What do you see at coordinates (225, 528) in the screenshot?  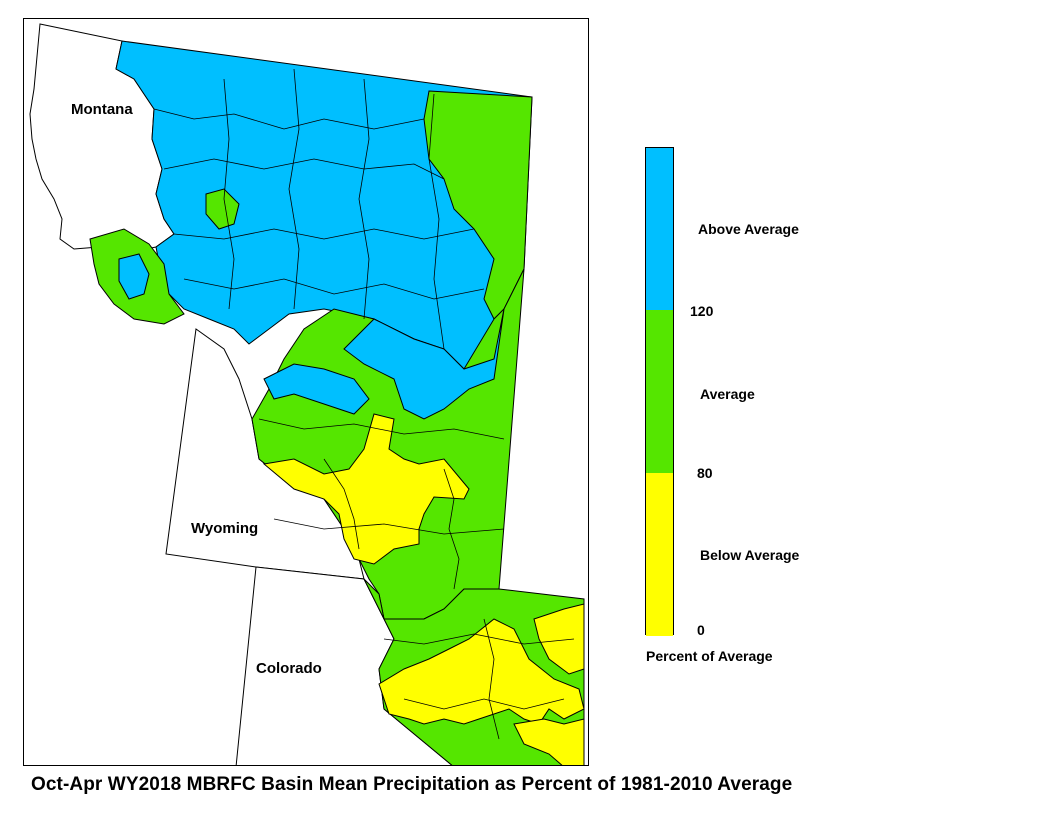 I see `state-label-wyoming: Wyoming` at bounding box center [225, 528].